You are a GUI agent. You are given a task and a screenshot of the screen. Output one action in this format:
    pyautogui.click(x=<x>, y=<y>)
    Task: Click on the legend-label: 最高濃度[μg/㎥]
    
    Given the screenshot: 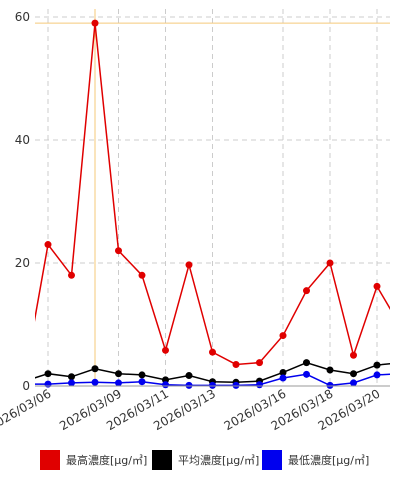 What is the action you would take?
    pyautogui.click(x=106, y=460)
    